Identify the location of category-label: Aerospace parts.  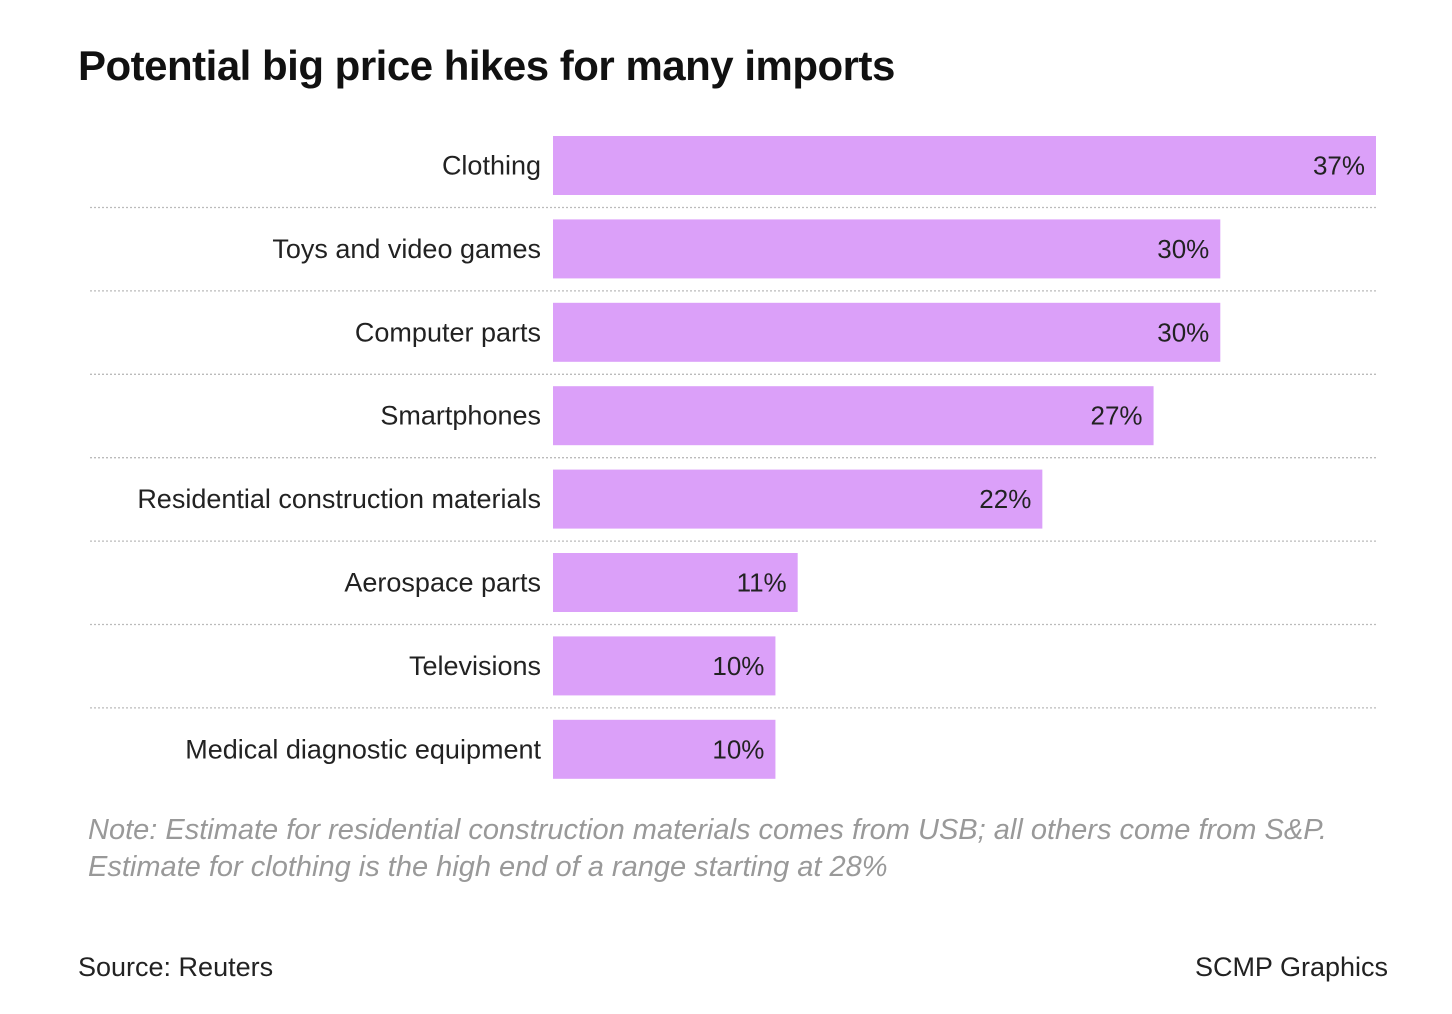
(442, 583).